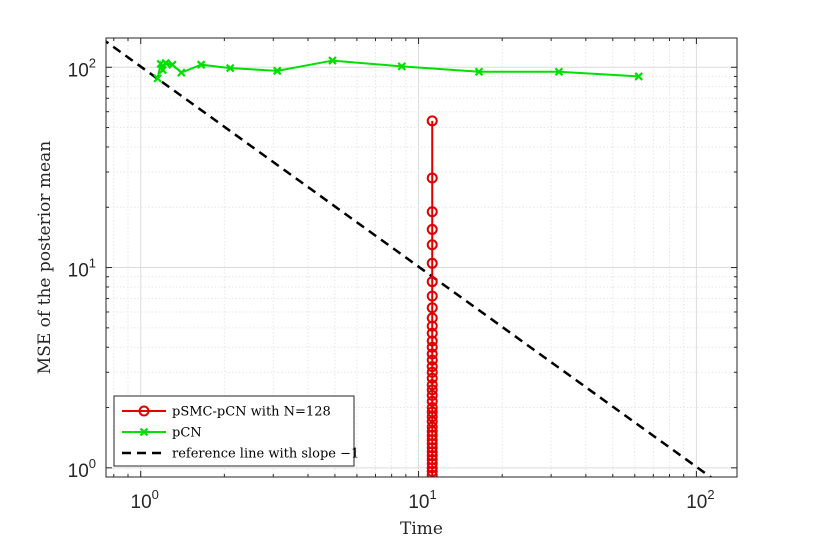  What do you see at coordinates (82, 68) in the screenshot?
I see `y-tick-label: 10²` at bounding box center [82, 68].